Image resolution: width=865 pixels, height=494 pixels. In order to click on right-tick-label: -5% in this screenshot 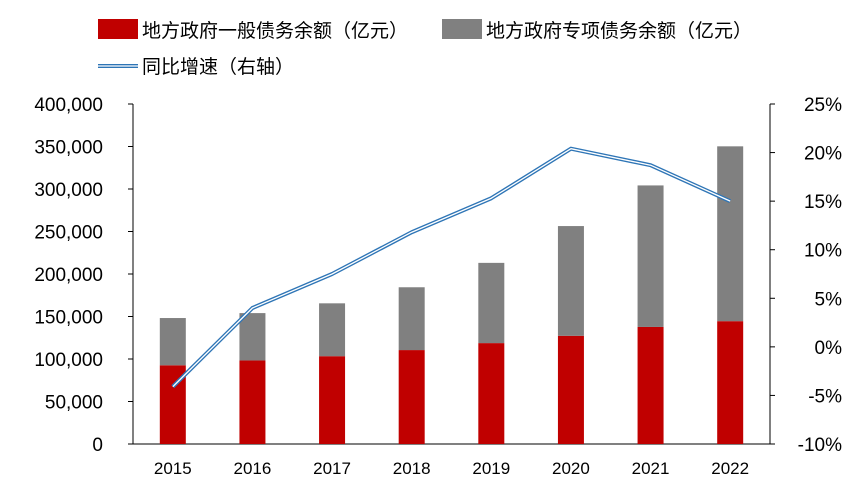, I will do `click(825, 396)`.